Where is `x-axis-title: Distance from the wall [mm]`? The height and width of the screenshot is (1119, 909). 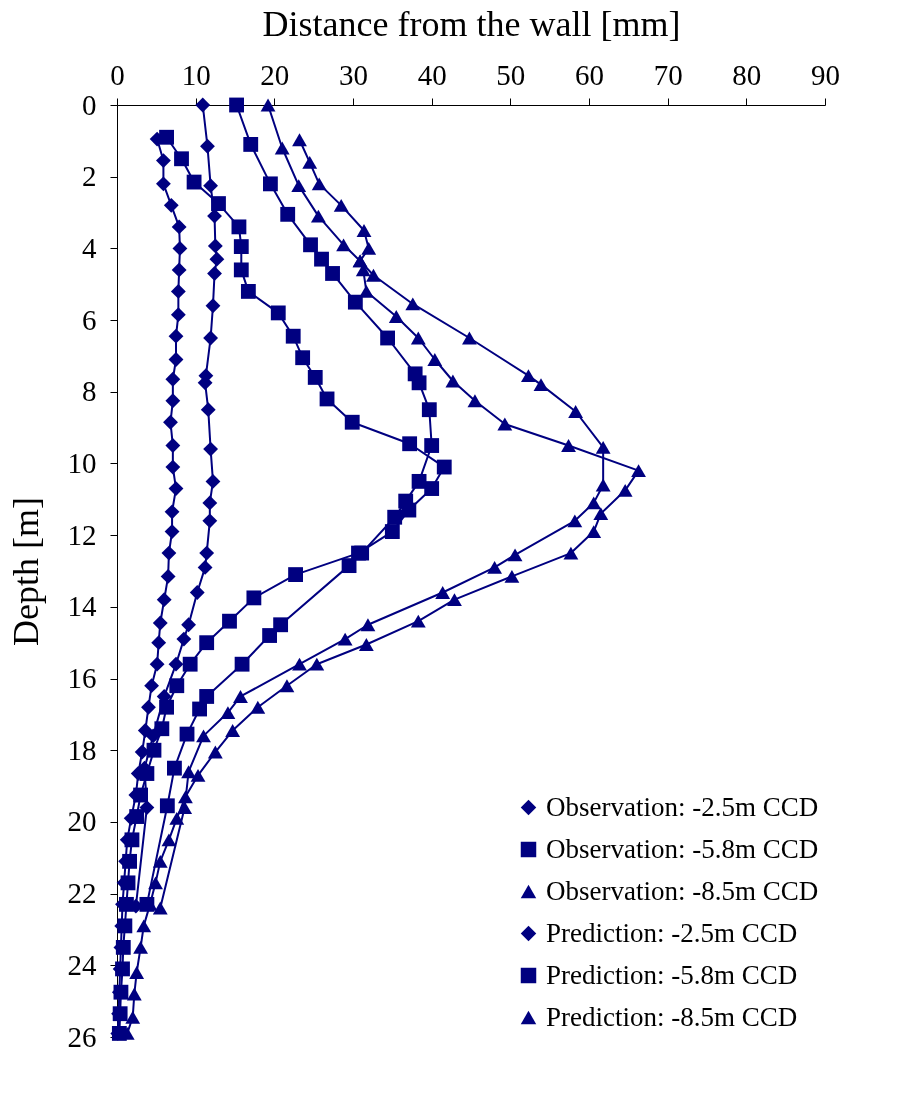 x-axis-title: Distance from the wall [mm] is located at coordinates (471, 23).